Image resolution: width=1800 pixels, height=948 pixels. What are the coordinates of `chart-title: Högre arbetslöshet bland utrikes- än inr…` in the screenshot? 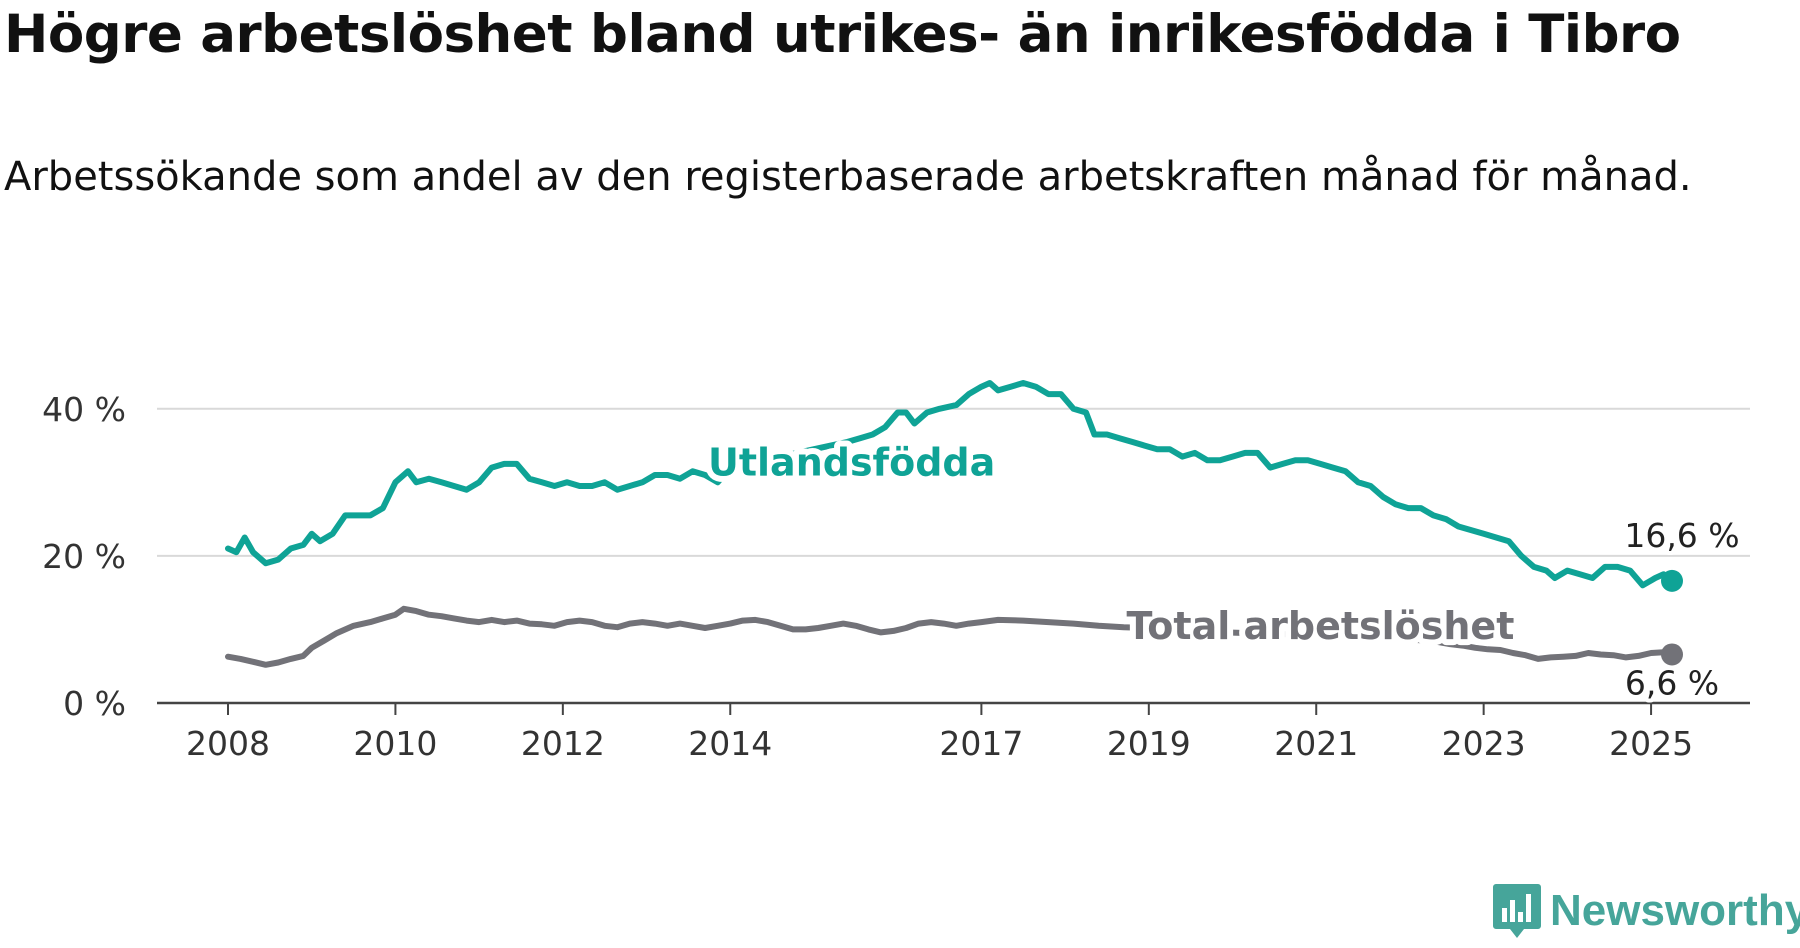 It's located at (842, 34).